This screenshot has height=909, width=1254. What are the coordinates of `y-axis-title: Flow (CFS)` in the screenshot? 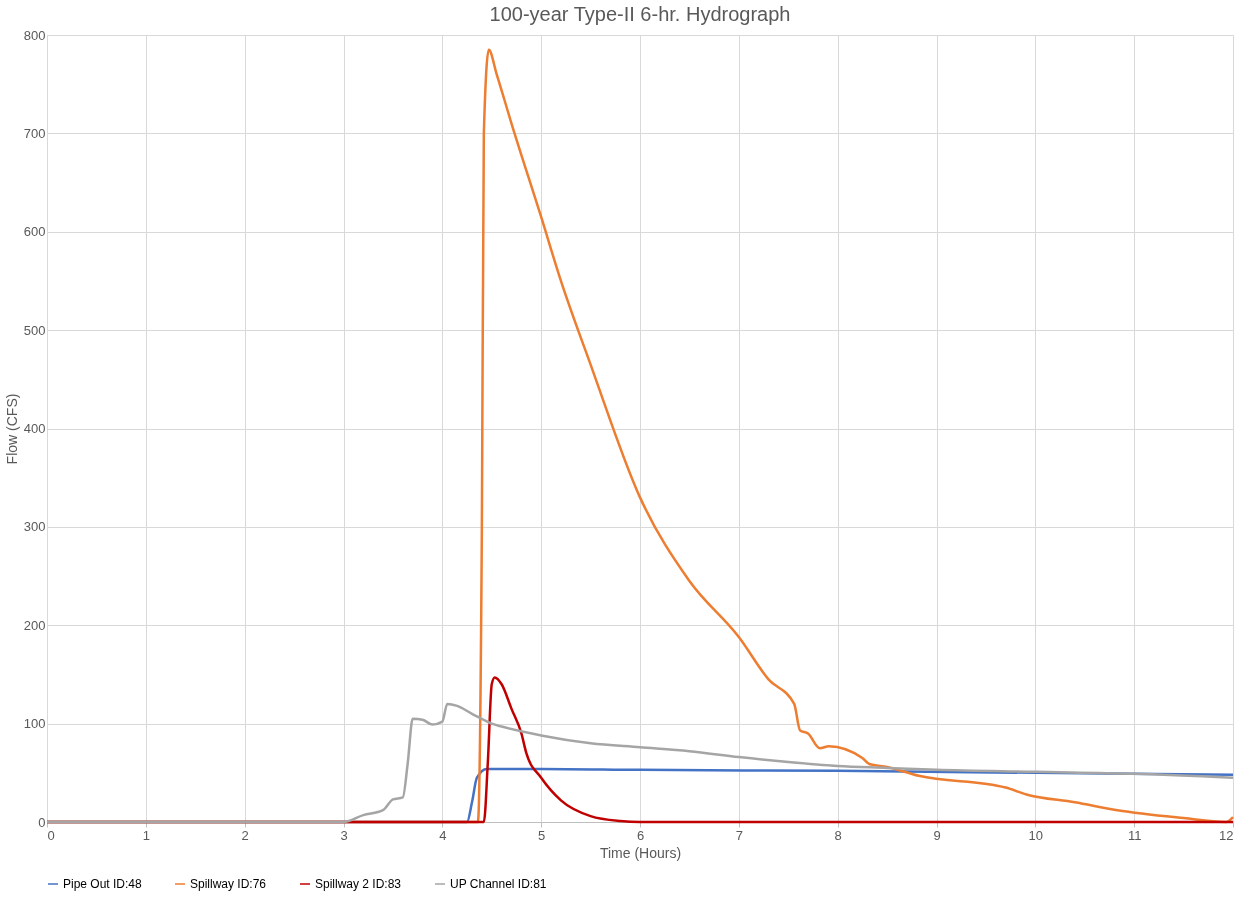 It's located at (11, 429).